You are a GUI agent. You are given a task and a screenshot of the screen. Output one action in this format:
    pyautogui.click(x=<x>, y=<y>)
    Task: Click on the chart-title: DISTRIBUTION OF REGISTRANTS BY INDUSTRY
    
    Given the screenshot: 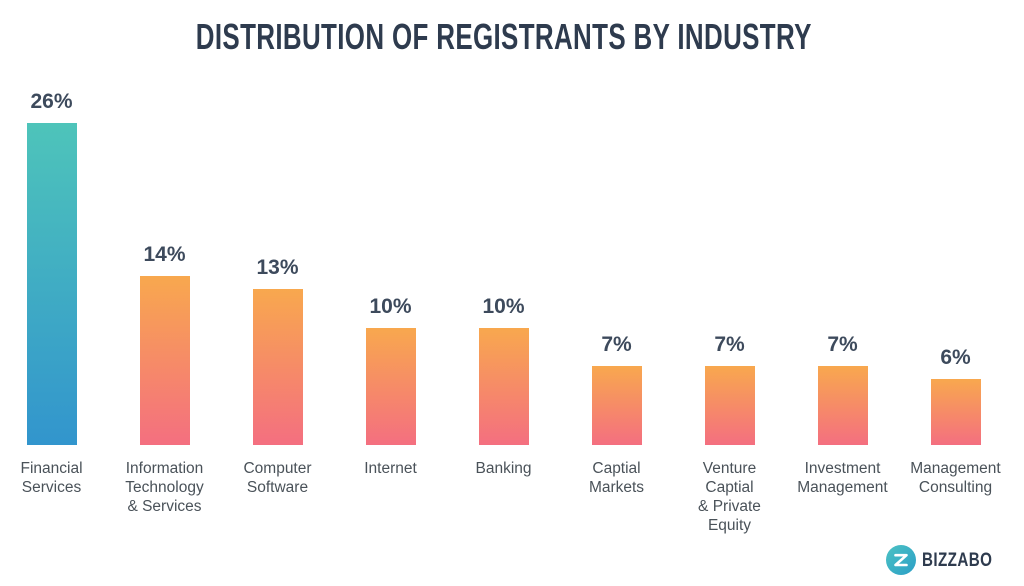 What is the action you would take?
    pyautogui.click(x=504, y=37)
    